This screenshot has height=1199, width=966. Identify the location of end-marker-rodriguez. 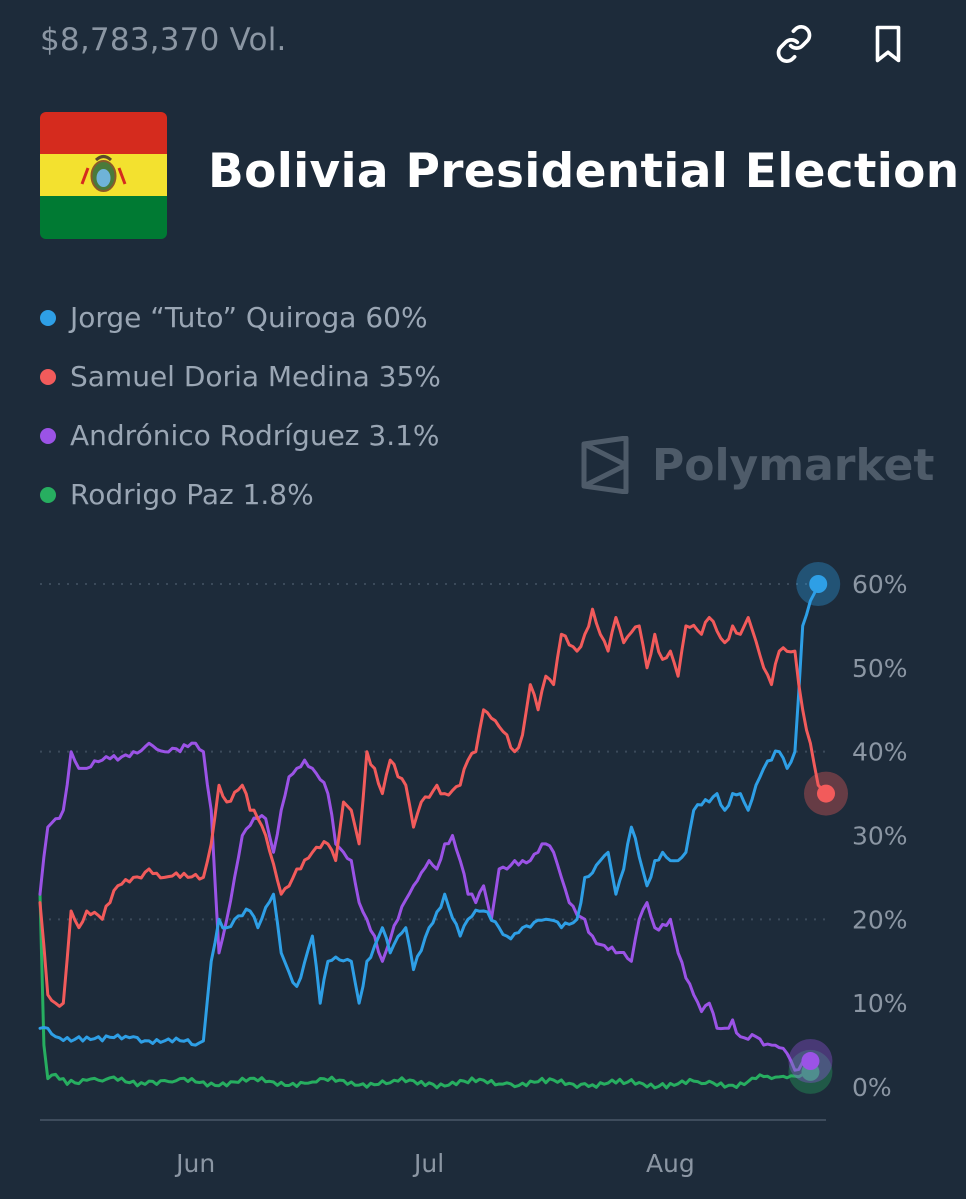
(810, 1061).